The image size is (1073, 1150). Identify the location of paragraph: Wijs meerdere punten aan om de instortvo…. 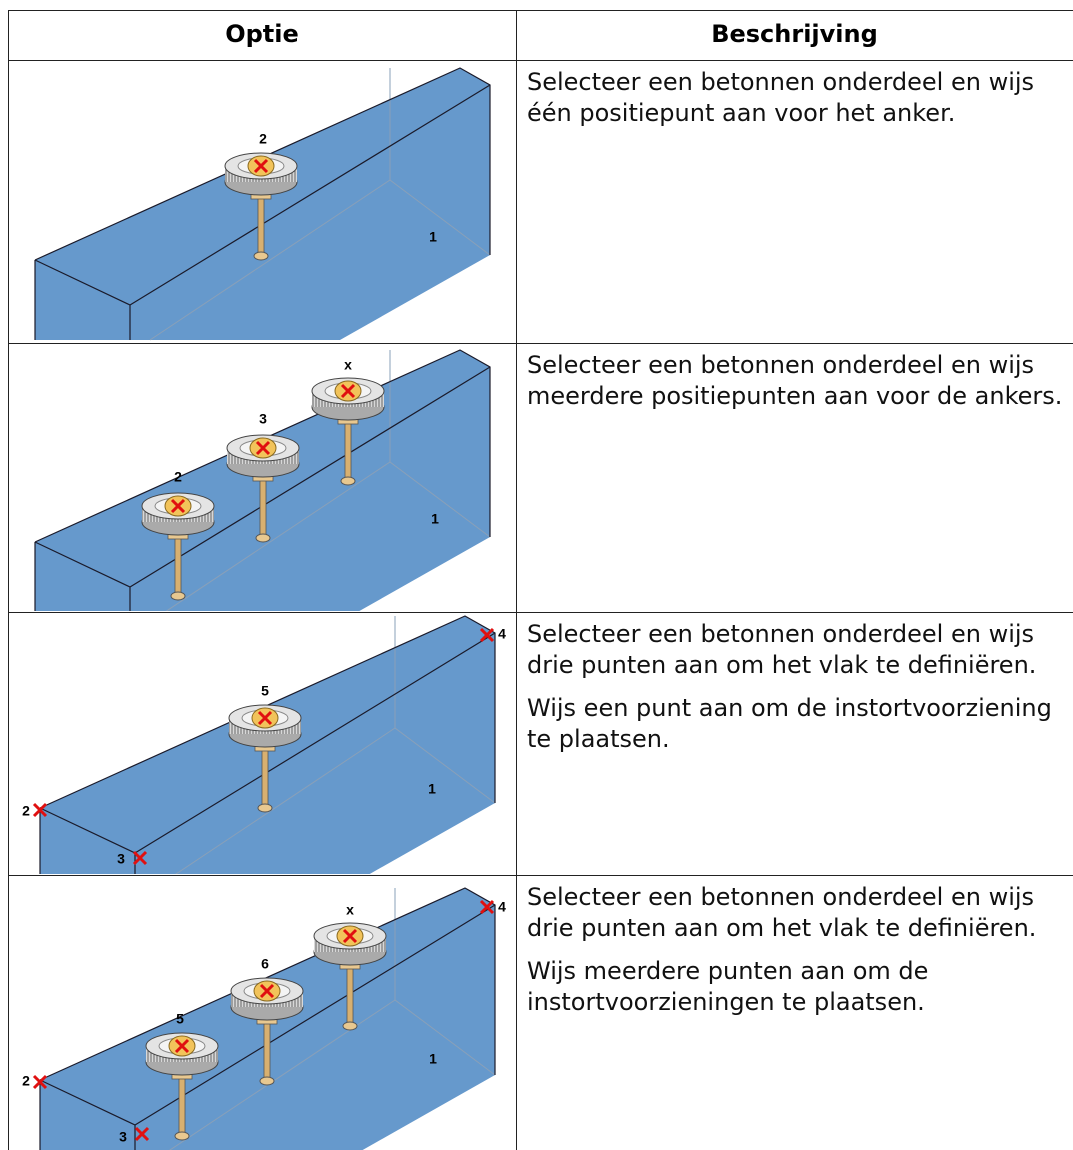
(728, 986).